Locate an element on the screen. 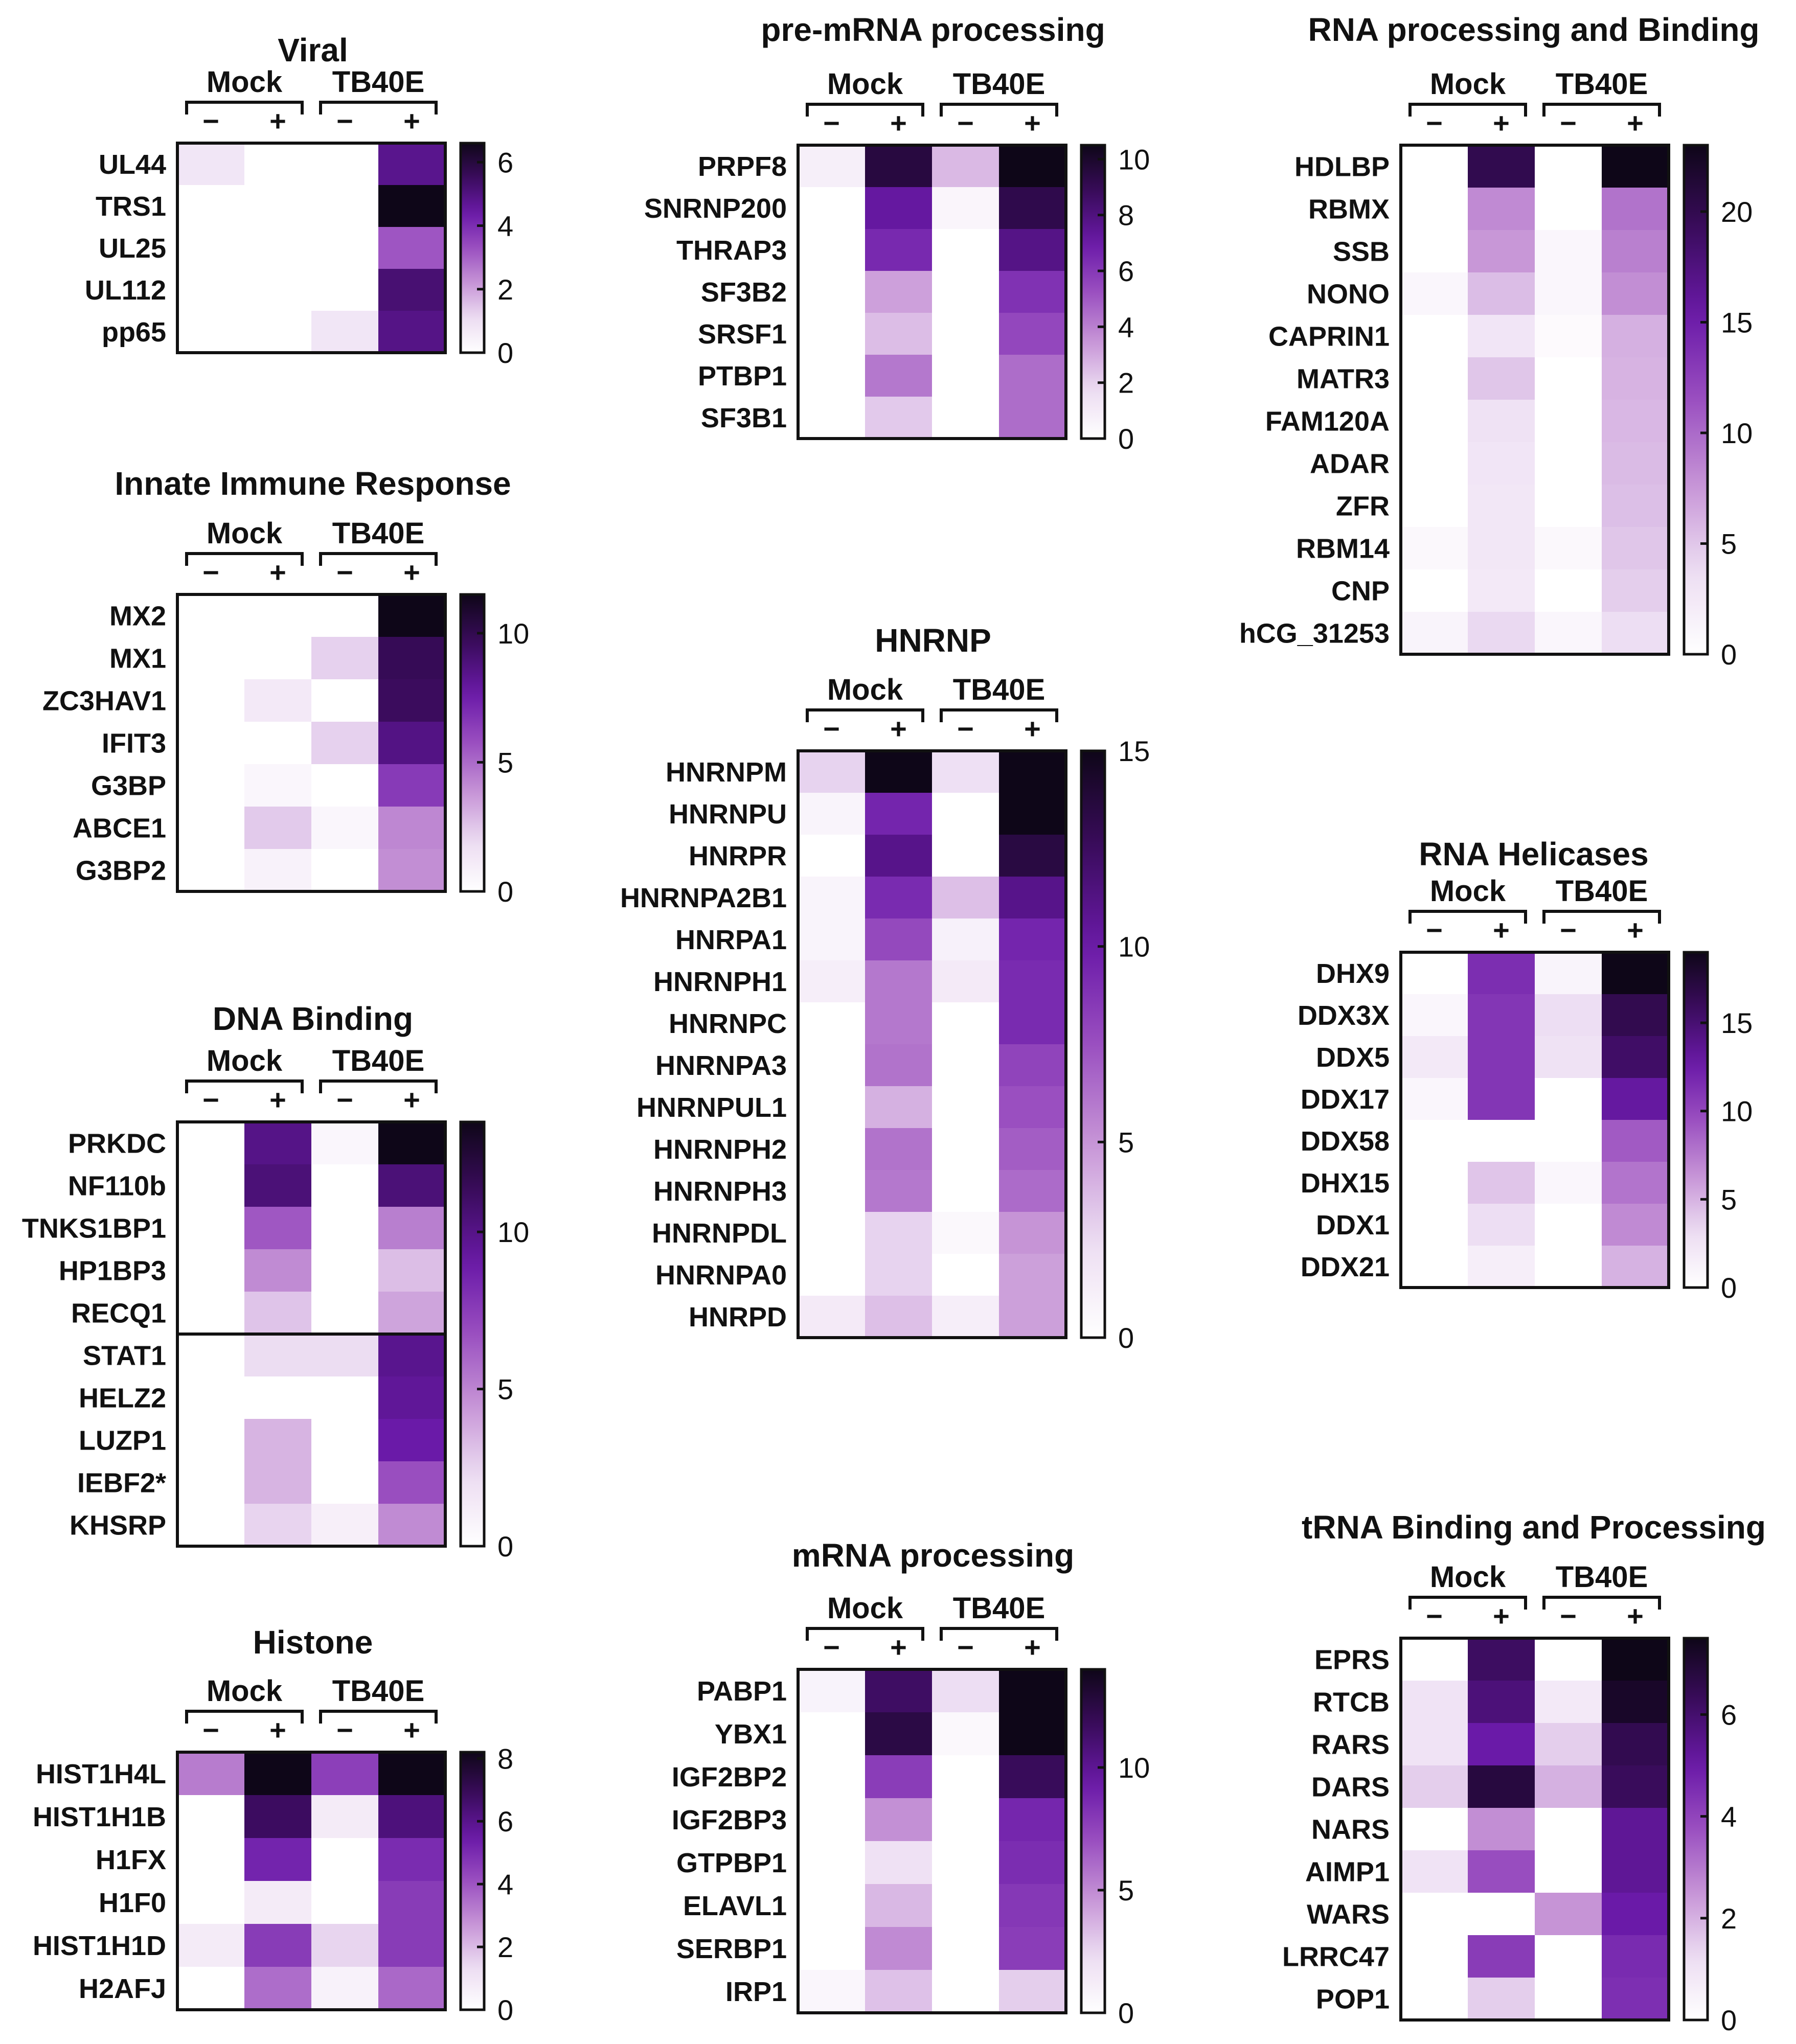  scale-tick-label: 20 is located at coordinates (1737, 212).